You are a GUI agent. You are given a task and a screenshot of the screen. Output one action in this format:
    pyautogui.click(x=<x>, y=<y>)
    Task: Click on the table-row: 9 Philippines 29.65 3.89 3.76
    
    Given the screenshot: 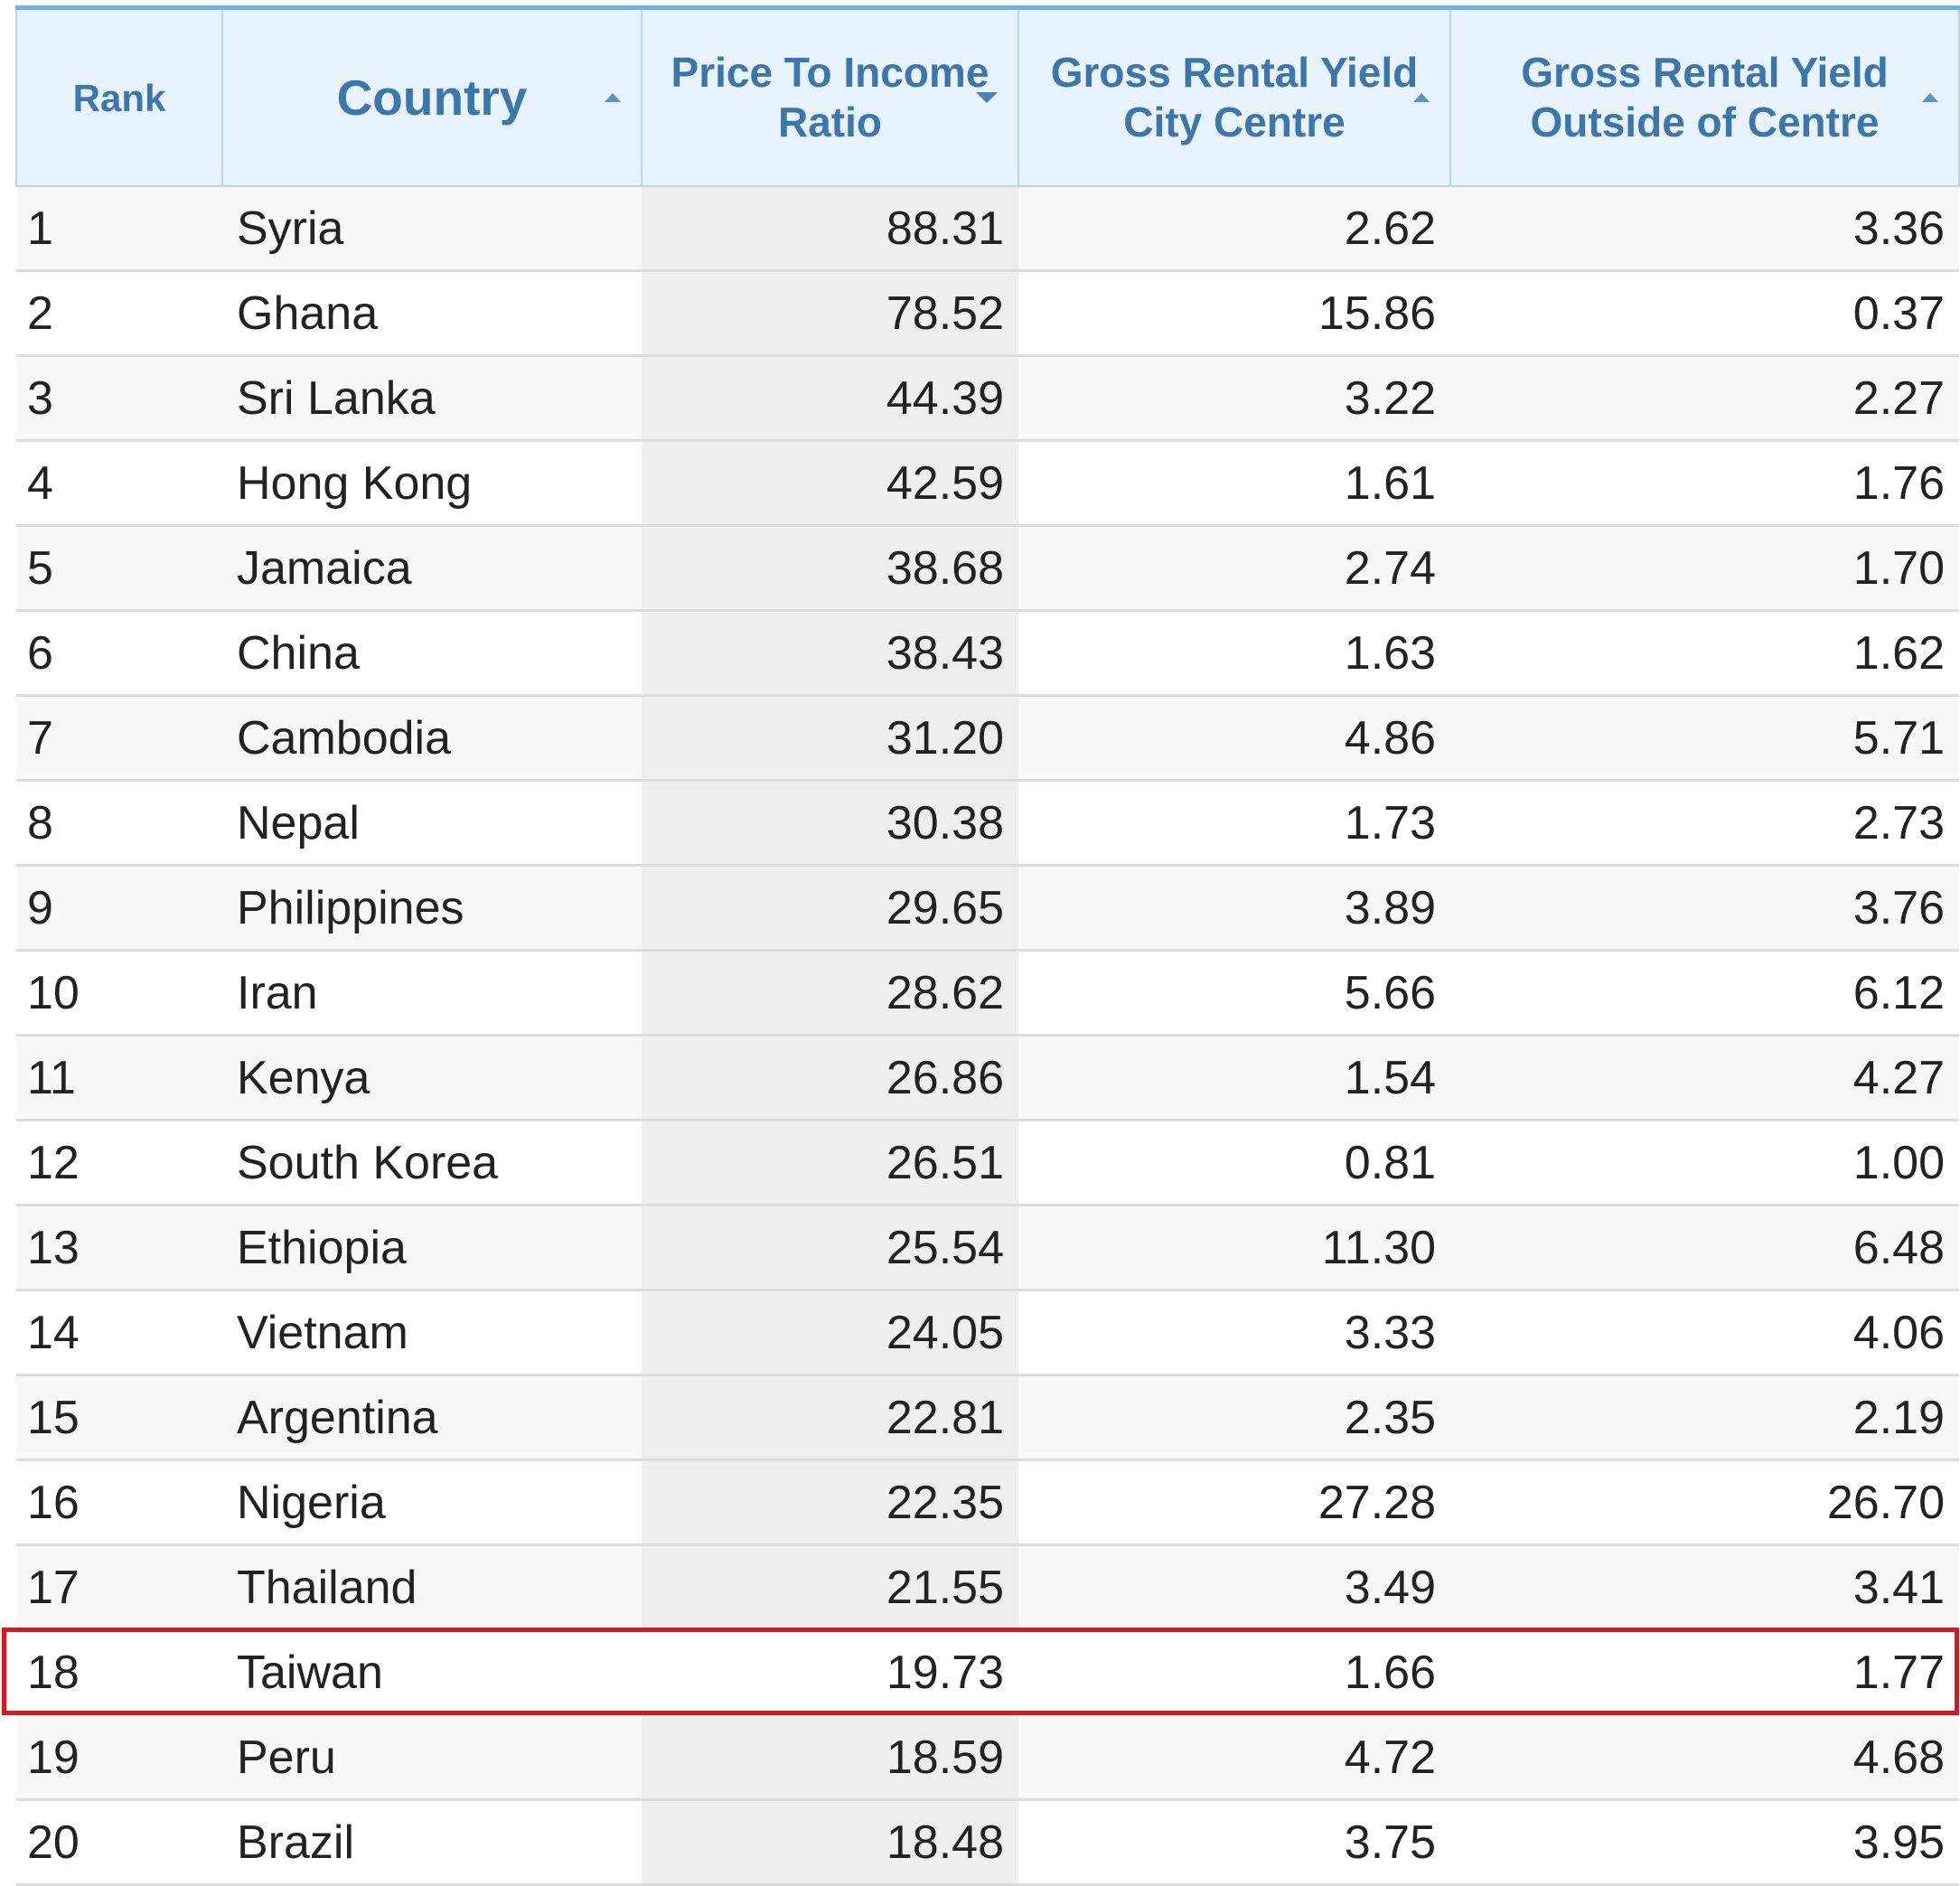 What is the action you would take?
    pyautogui.click(x=988, y=908)
    